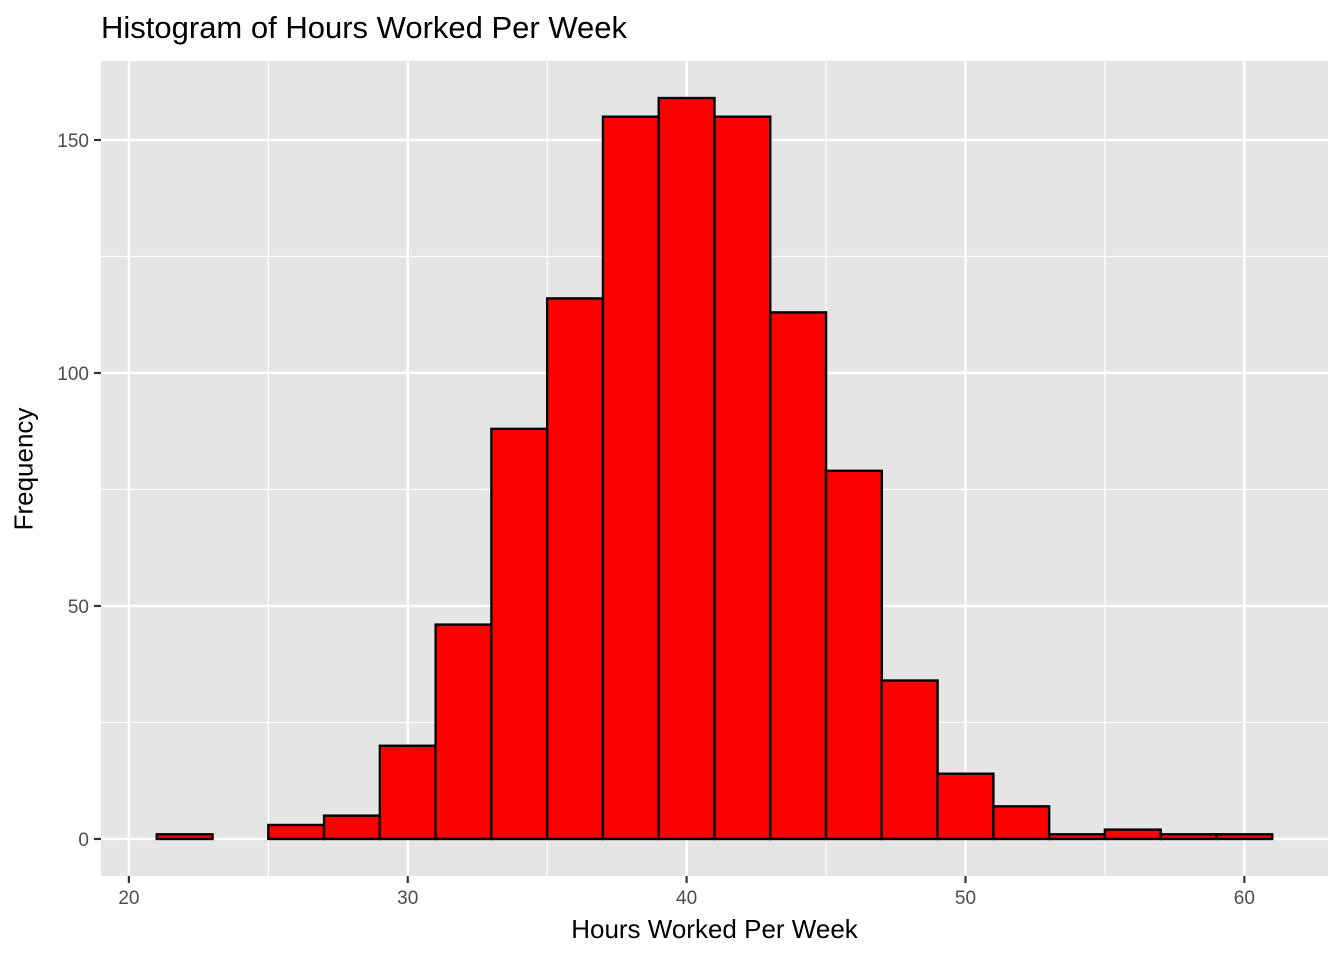 The height and width of the screenshot is (960, 1344). What do you see at coordinates (23, 469) in the screenshot?
I see `y-axis-title: Frequency` at bounding box center [23, 469].